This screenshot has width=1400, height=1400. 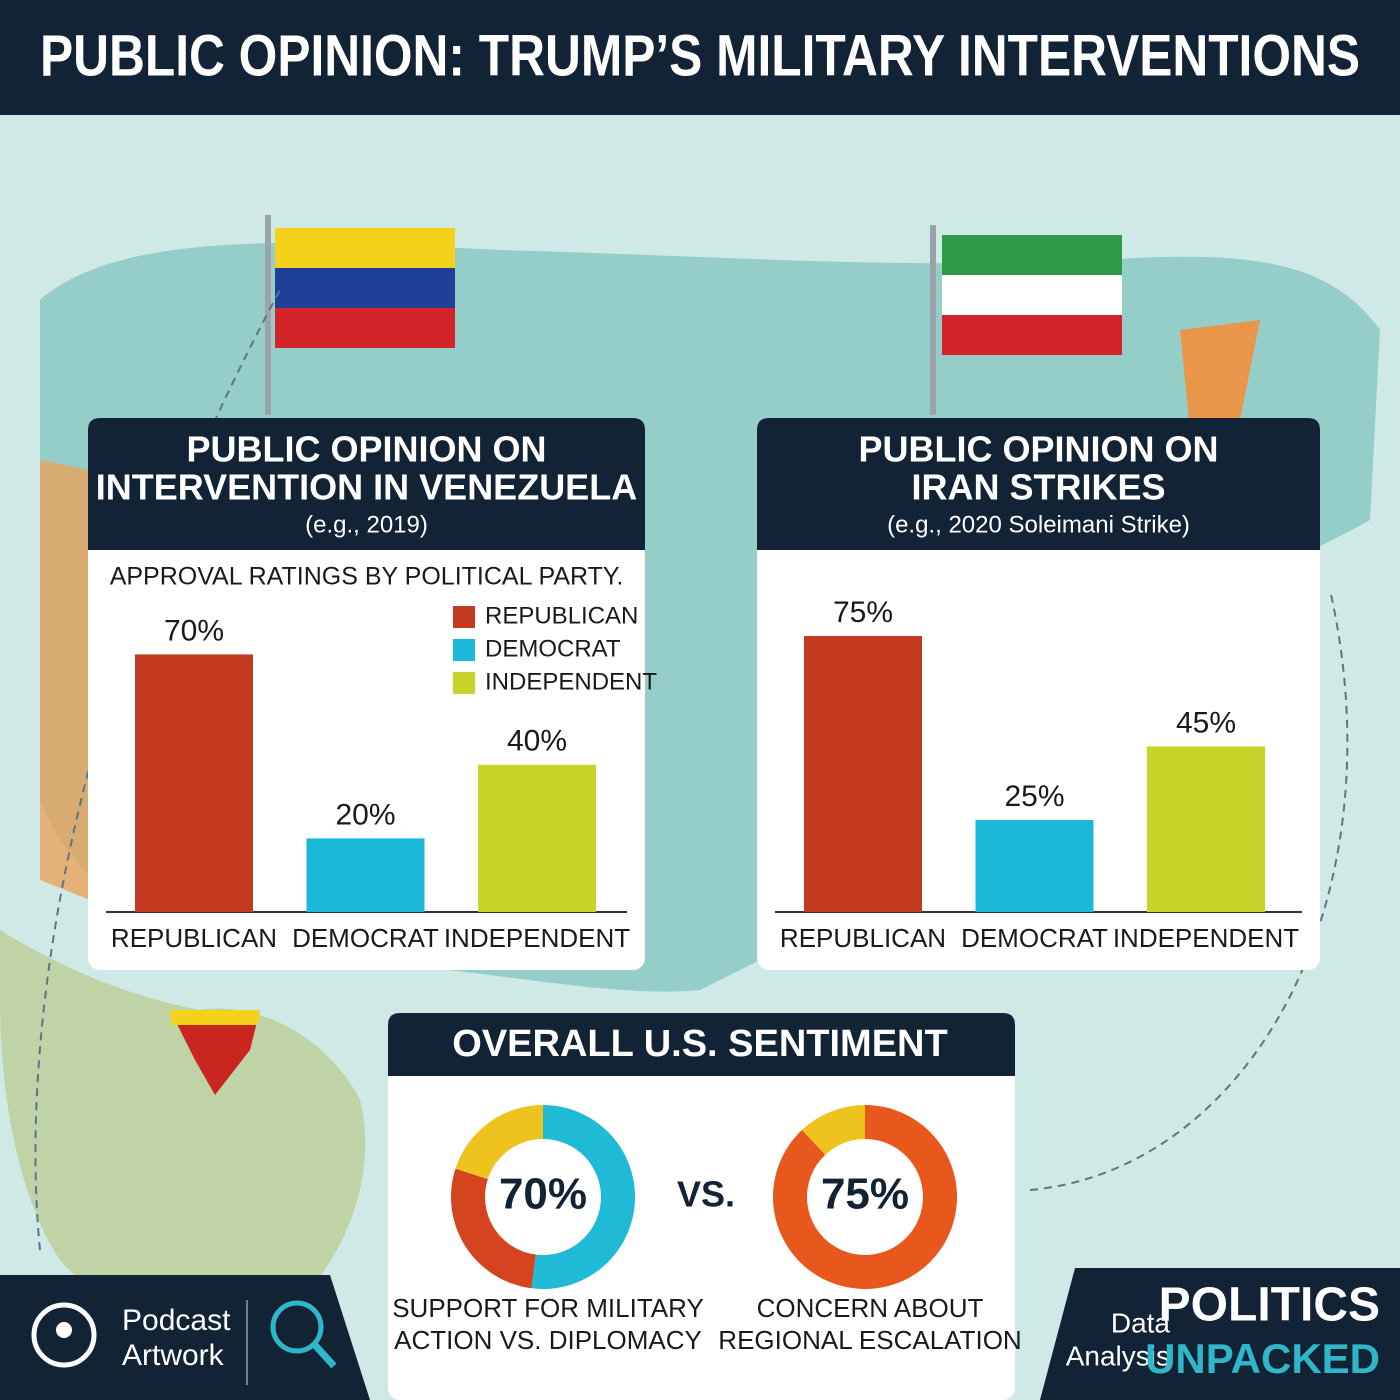 I want to click on chart-title: IRAN STRIKES, so click(x=1038, y=487).